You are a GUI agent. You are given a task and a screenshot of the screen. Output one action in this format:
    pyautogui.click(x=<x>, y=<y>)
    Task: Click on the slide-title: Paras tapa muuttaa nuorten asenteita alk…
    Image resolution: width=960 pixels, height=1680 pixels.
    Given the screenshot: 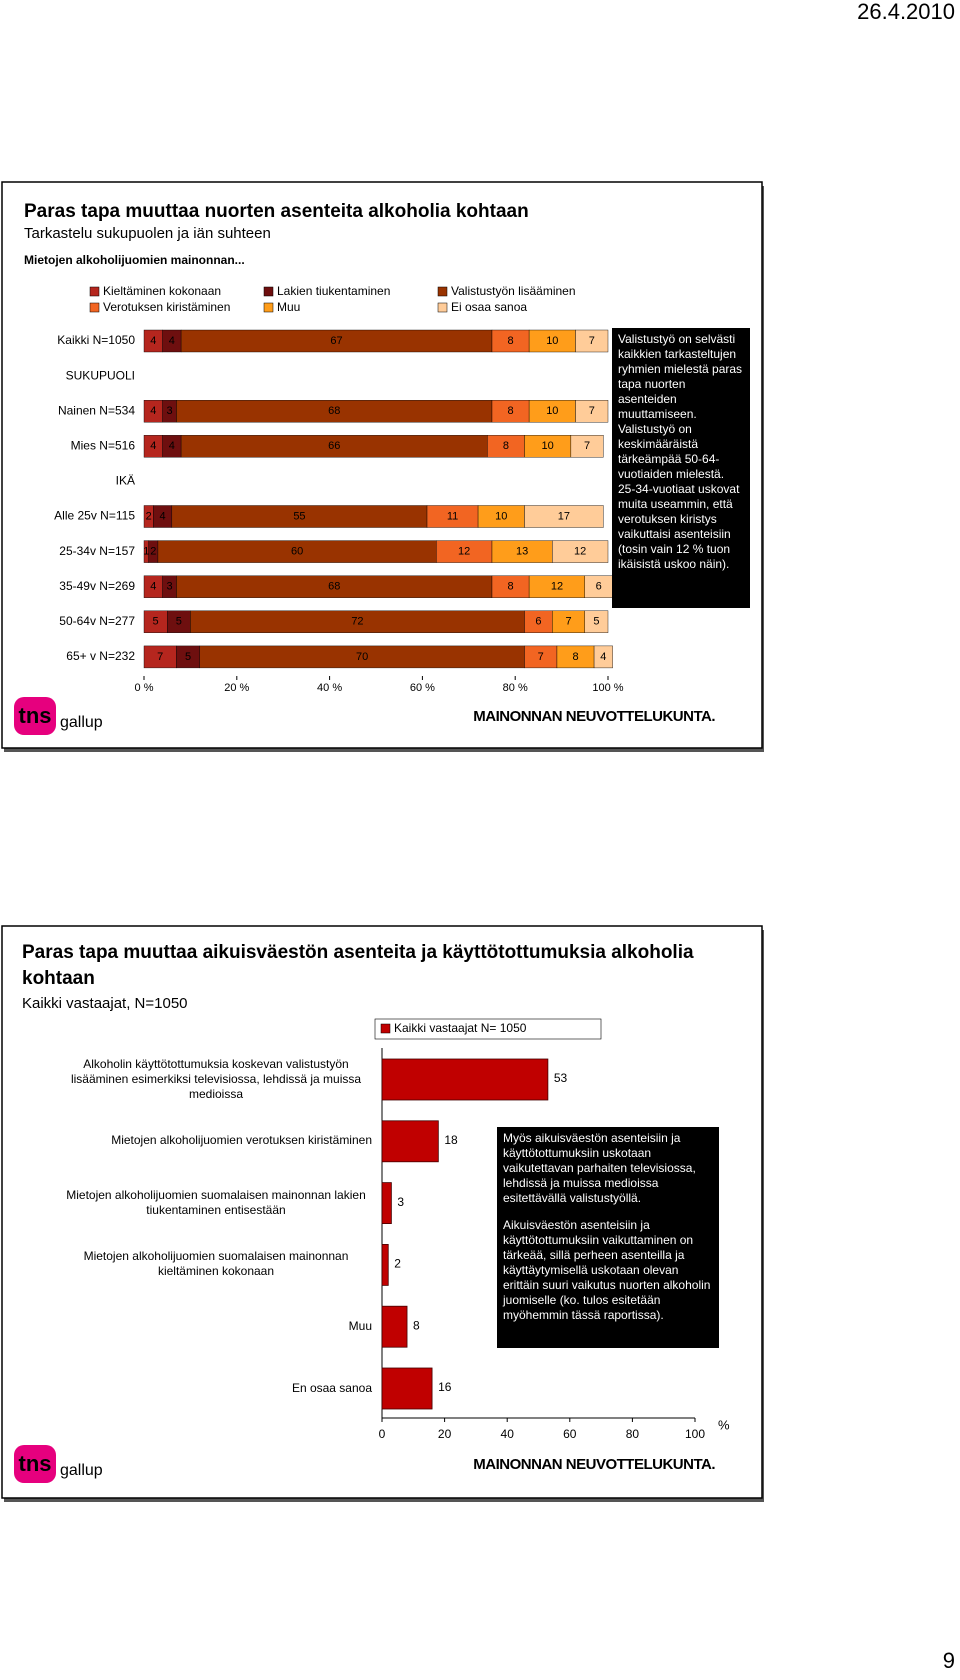 What is the action you would take?
    pyautogui.click(x=276, y=211)
    